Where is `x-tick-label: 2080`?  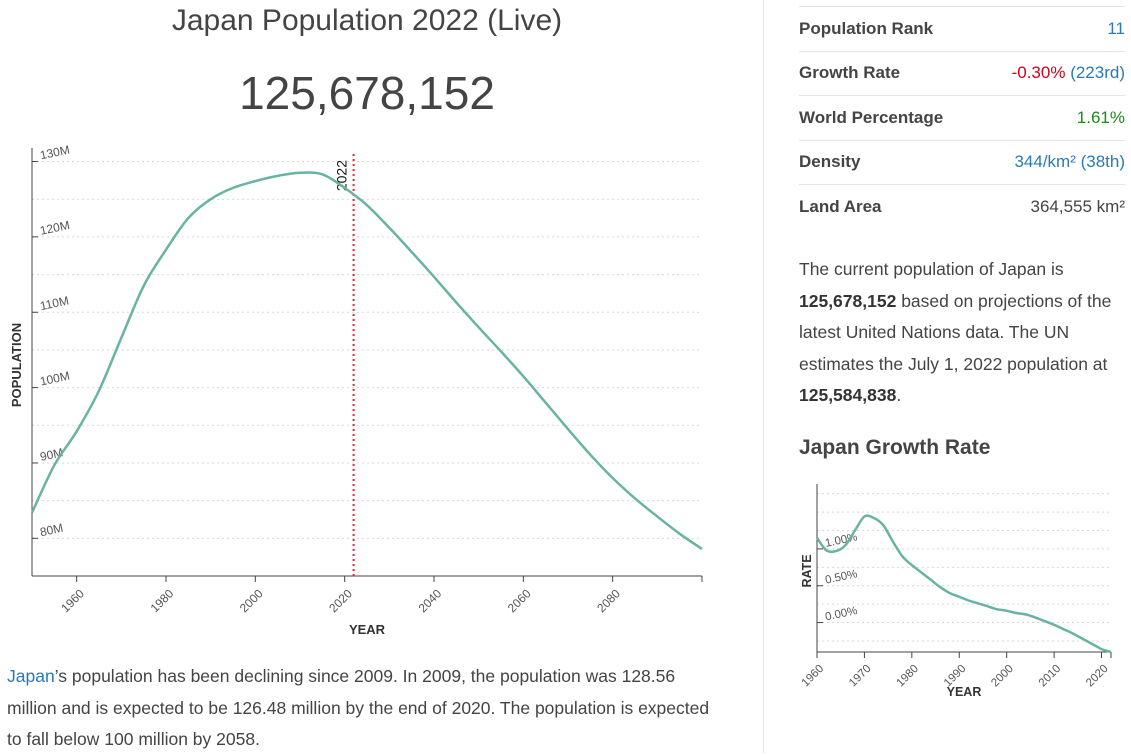 x-tick-label: 2080 is located at coordinates (608, 600).